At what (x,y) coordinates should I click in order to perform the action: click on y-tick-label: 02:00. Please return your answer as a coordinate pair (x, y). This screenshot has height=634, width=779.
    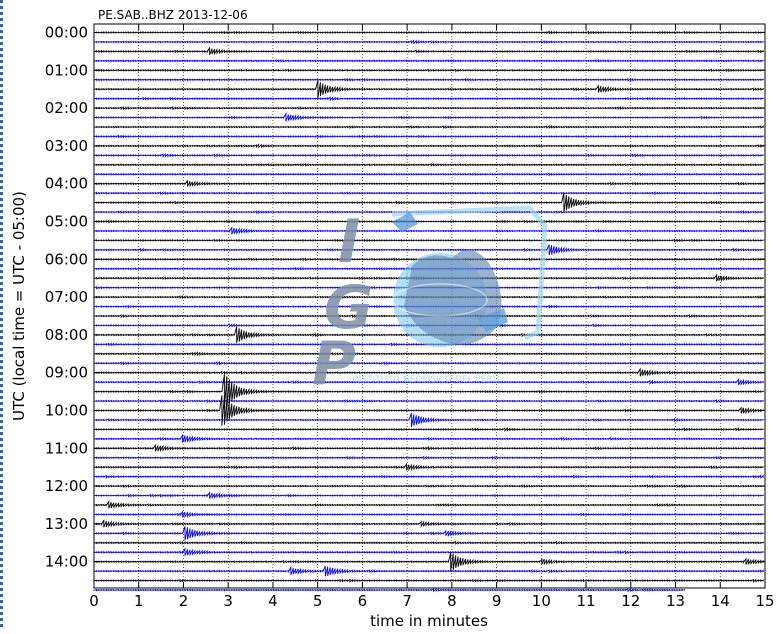
    Looking at the image, I should click on (66, 108).